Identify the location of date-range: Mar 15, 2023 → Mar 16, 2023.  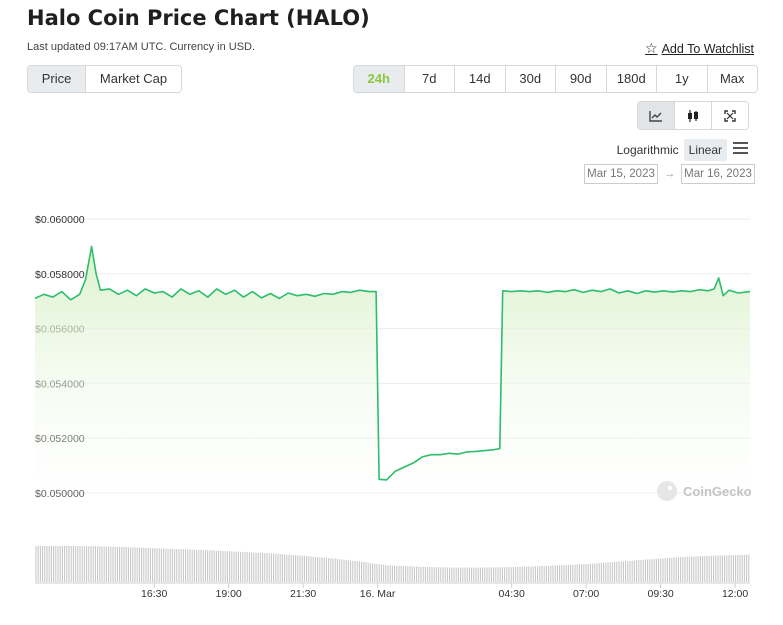
(669, 174).